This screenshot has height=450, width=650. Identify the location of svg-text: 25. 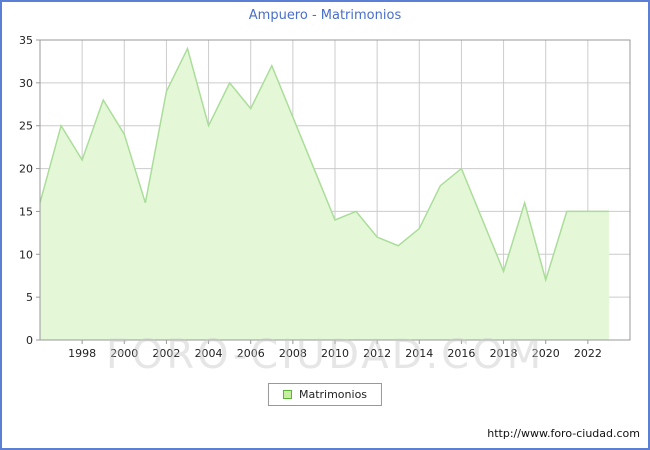
(26, 126).